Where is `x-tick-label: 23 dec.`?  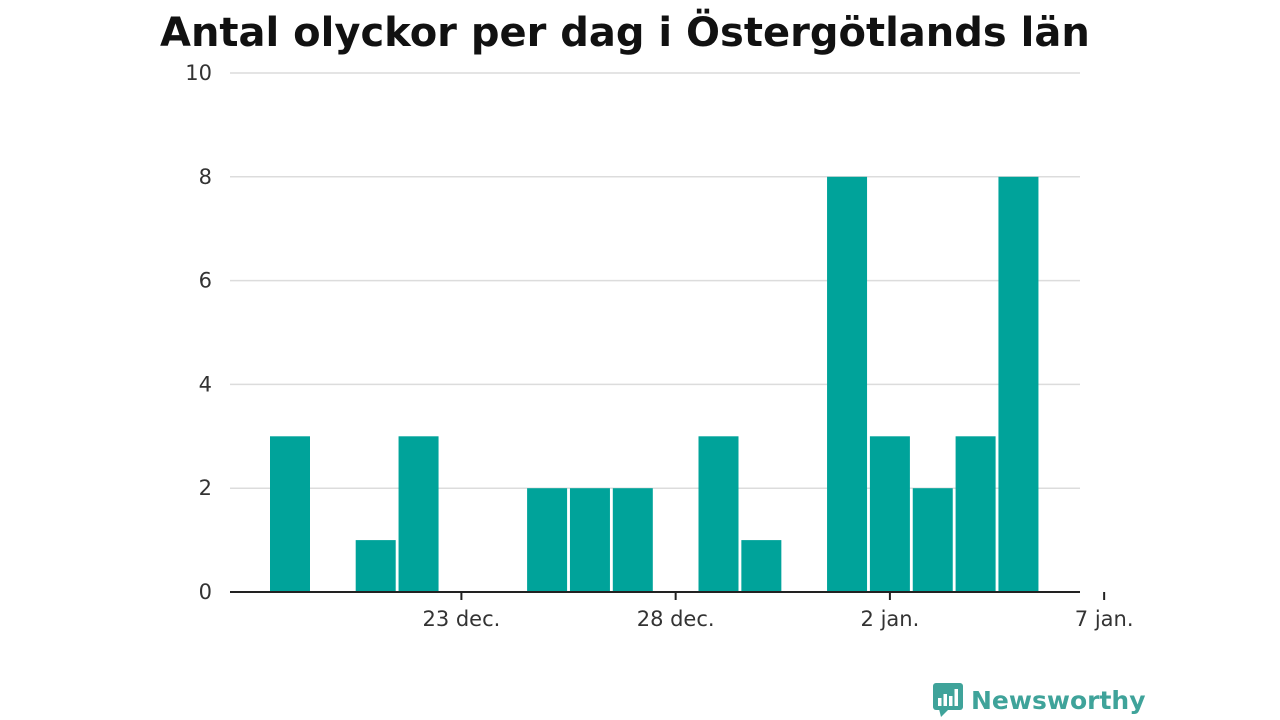 x-tick-label: 23 dec. is located at coordinates (461, 619).